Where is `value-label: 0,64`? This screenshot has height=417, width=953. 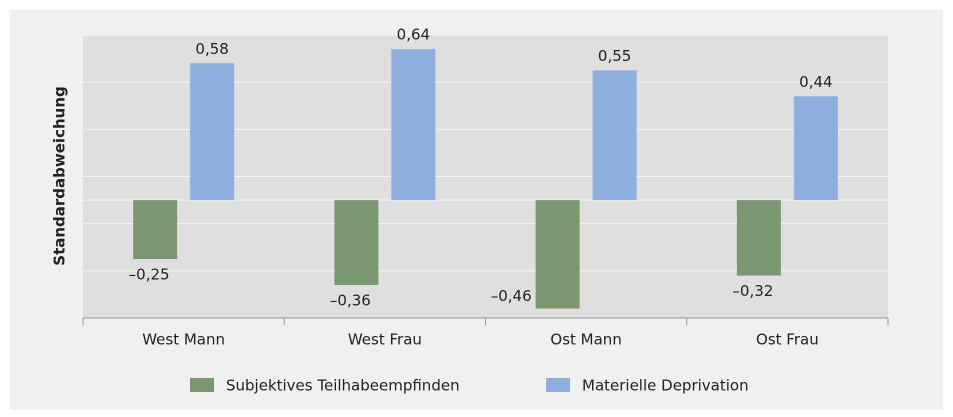 value-label: 0,64 is located at coordinates (413, 35).